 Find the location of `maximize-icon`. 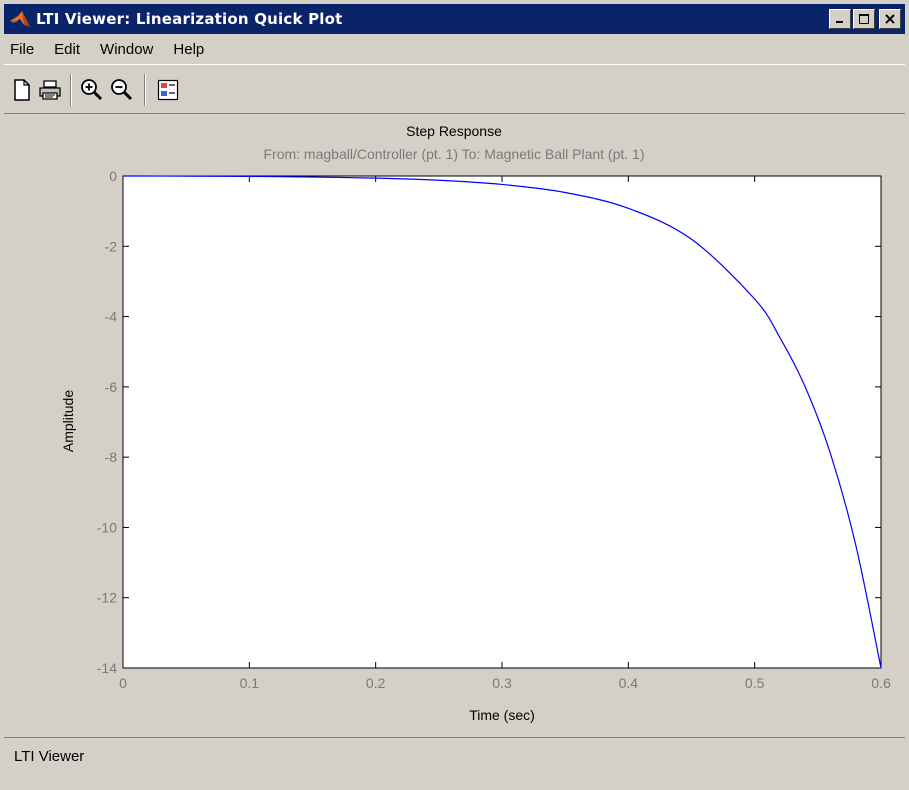

maximize-icon is located at coordinates (864, 19).